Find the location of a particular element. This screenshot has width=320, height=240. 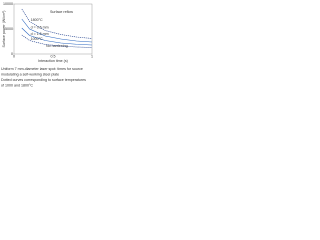

series-label: d = 1.5 mm is located at coordinates (40, 34).